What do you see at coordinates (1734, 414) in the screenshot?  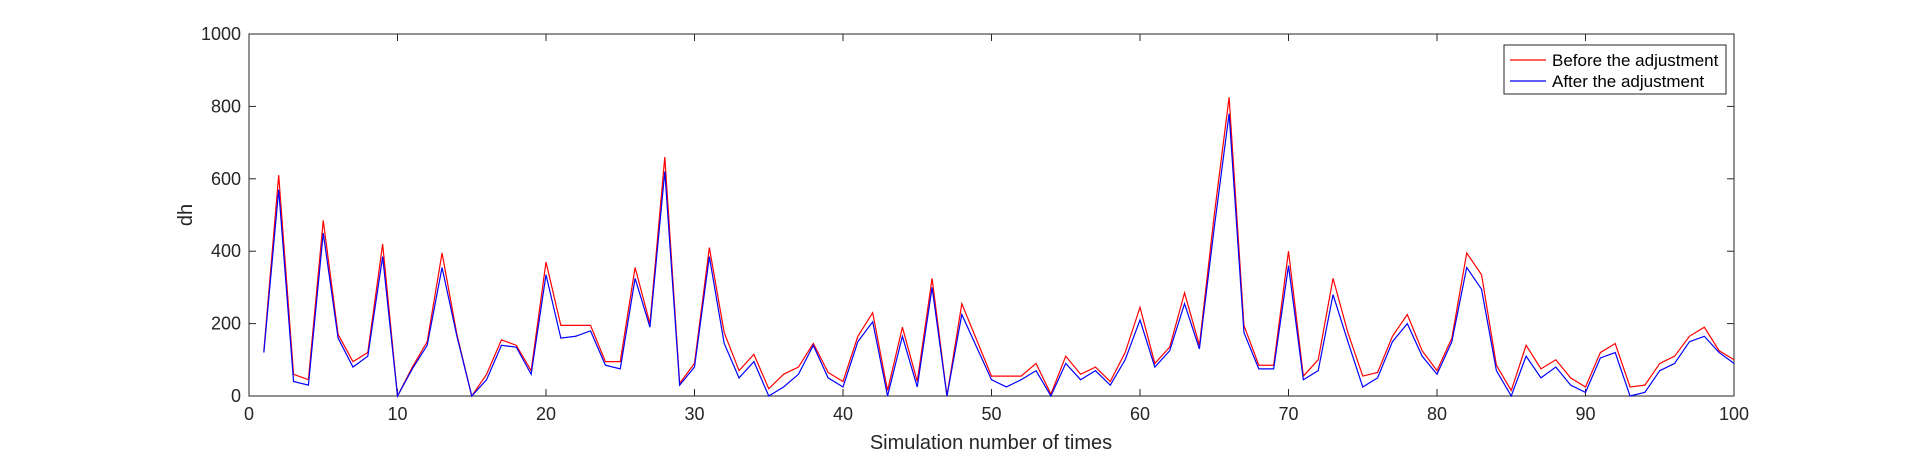 I see `x-tick-label: 100` at bounding box center [1734, 414].